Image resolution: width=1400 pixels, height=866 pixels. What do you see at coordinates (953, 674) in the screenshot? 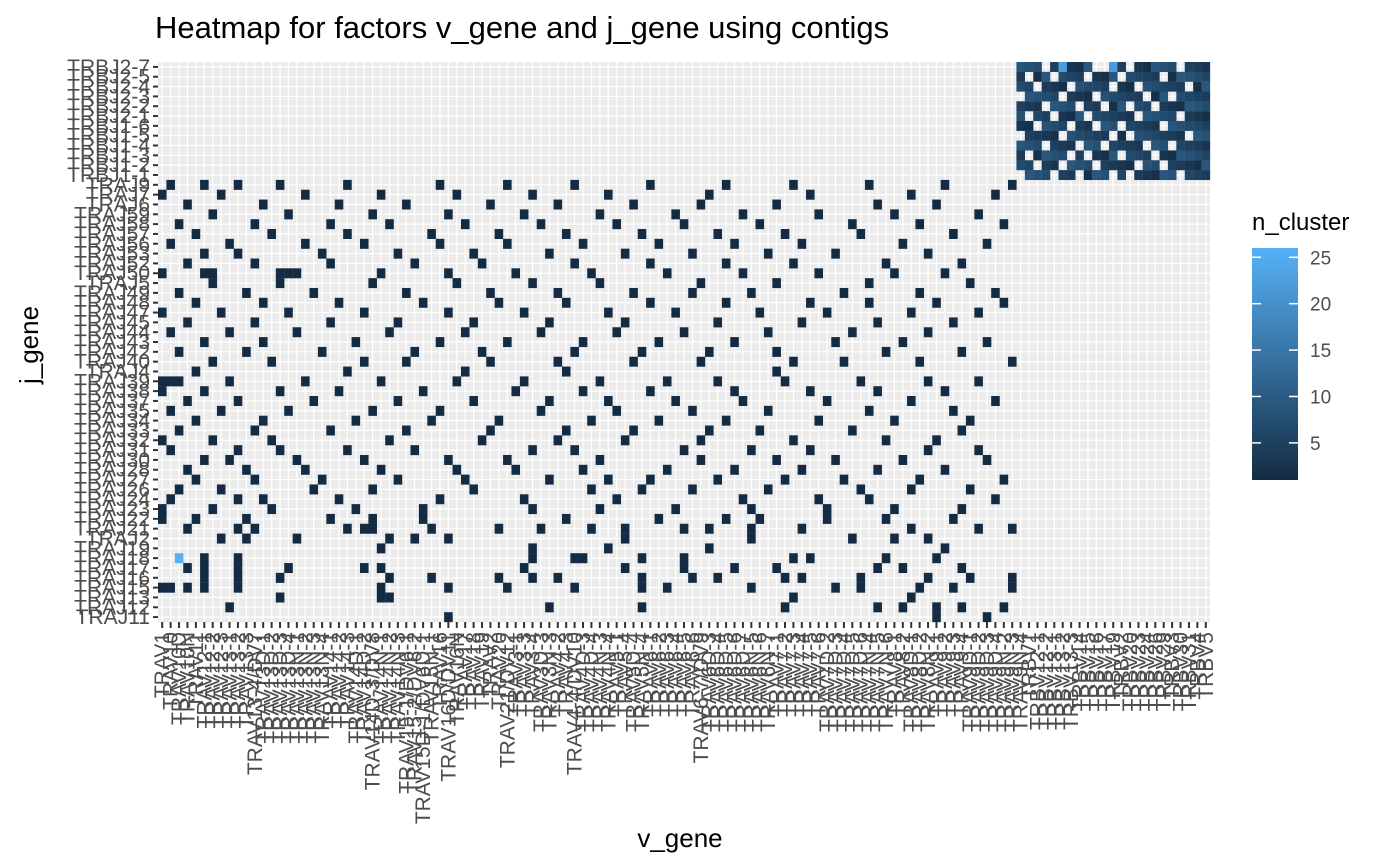
I see `x-tick-label: TRAV9-3` at bounding box center [953, 674].